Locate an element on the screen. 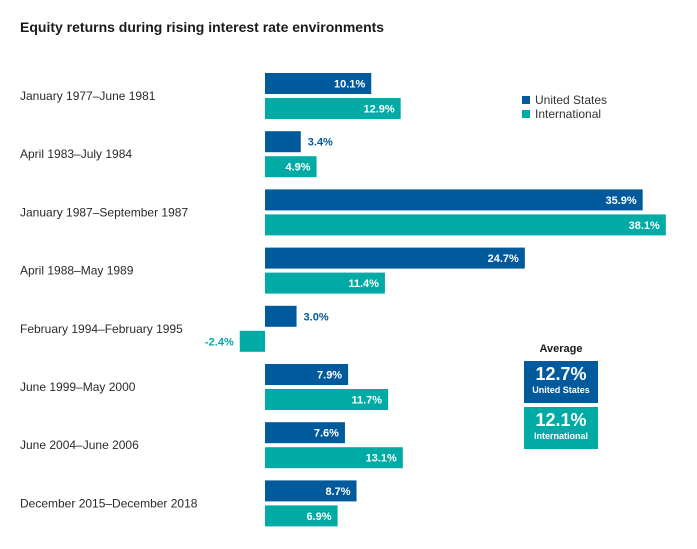 The width and height of the screenshot is (697, 549). data-label: 35.9% is located at coordinates (620, 201).